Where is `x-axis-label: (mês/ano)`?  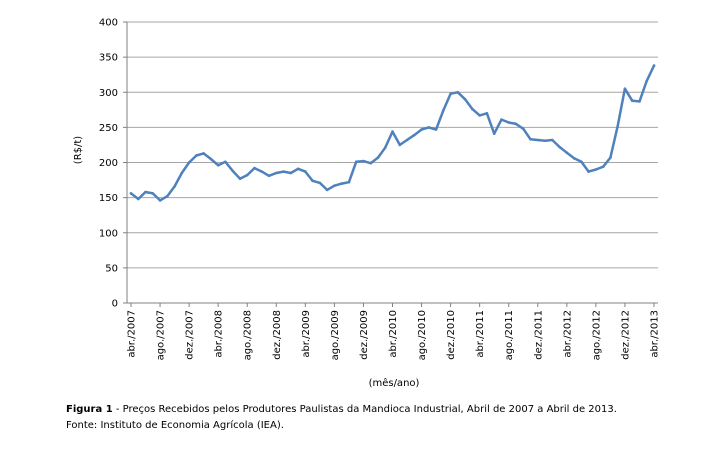 x-axis-label: (mês/ano) is located at coordinates (394, 383).